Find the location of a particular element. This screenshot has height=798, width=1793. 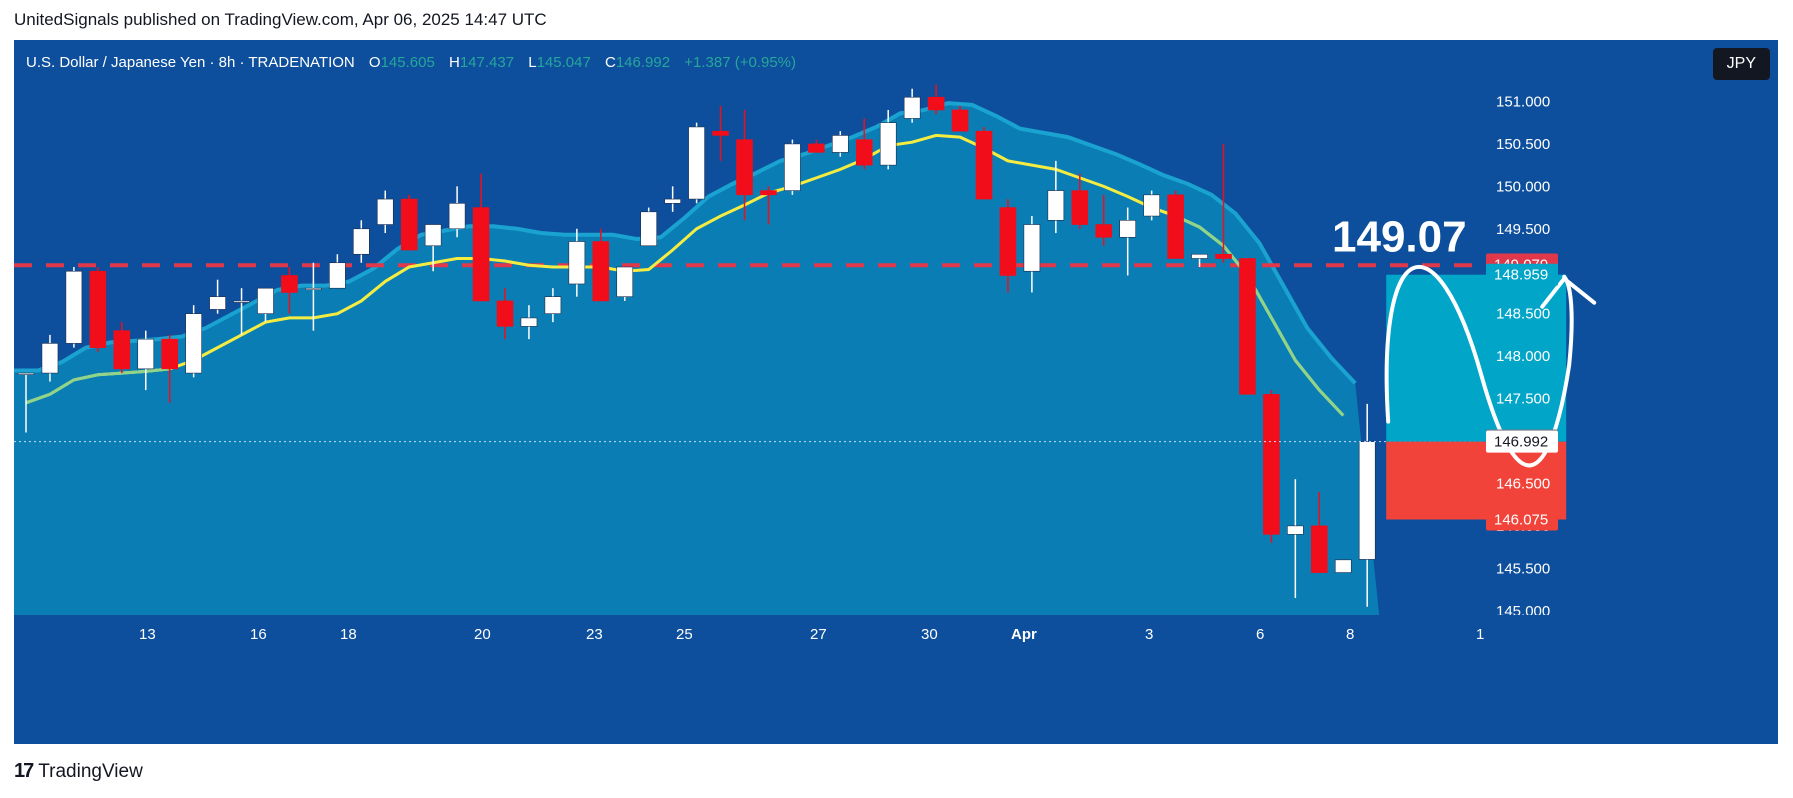

footer-brand: 17 TradingView is located at coordinates (78, 771).